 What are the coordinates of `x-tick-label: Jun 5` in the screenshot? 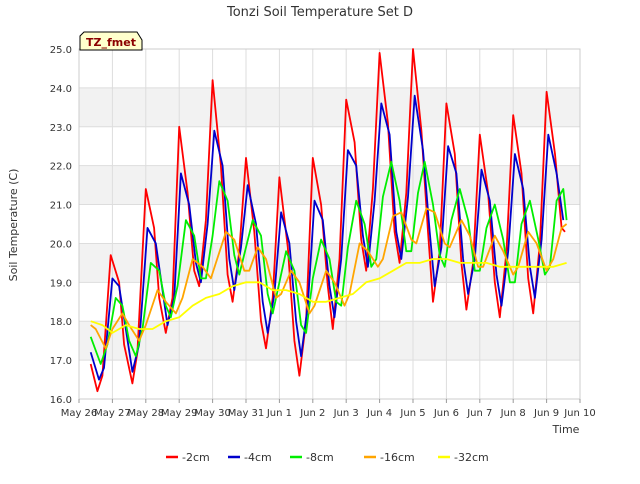 It's located at (412, 413).